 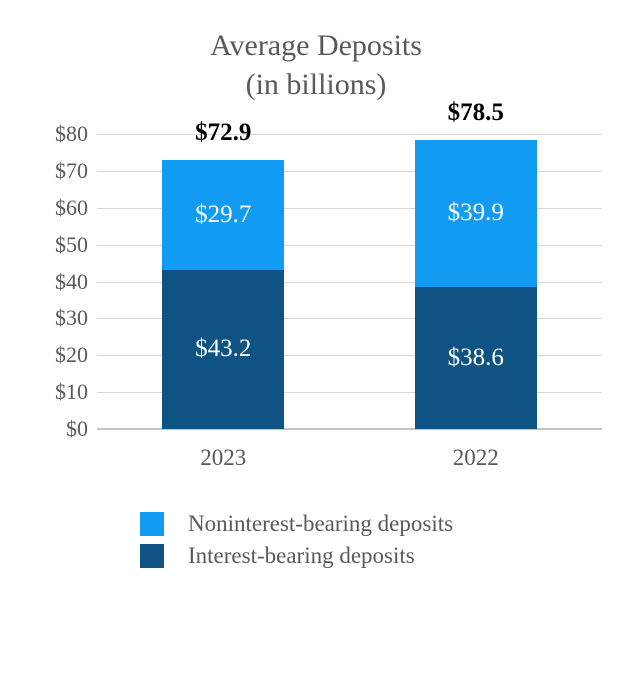 I want to click on y-axis-tick-label: $60, so click(x=71, y=207).